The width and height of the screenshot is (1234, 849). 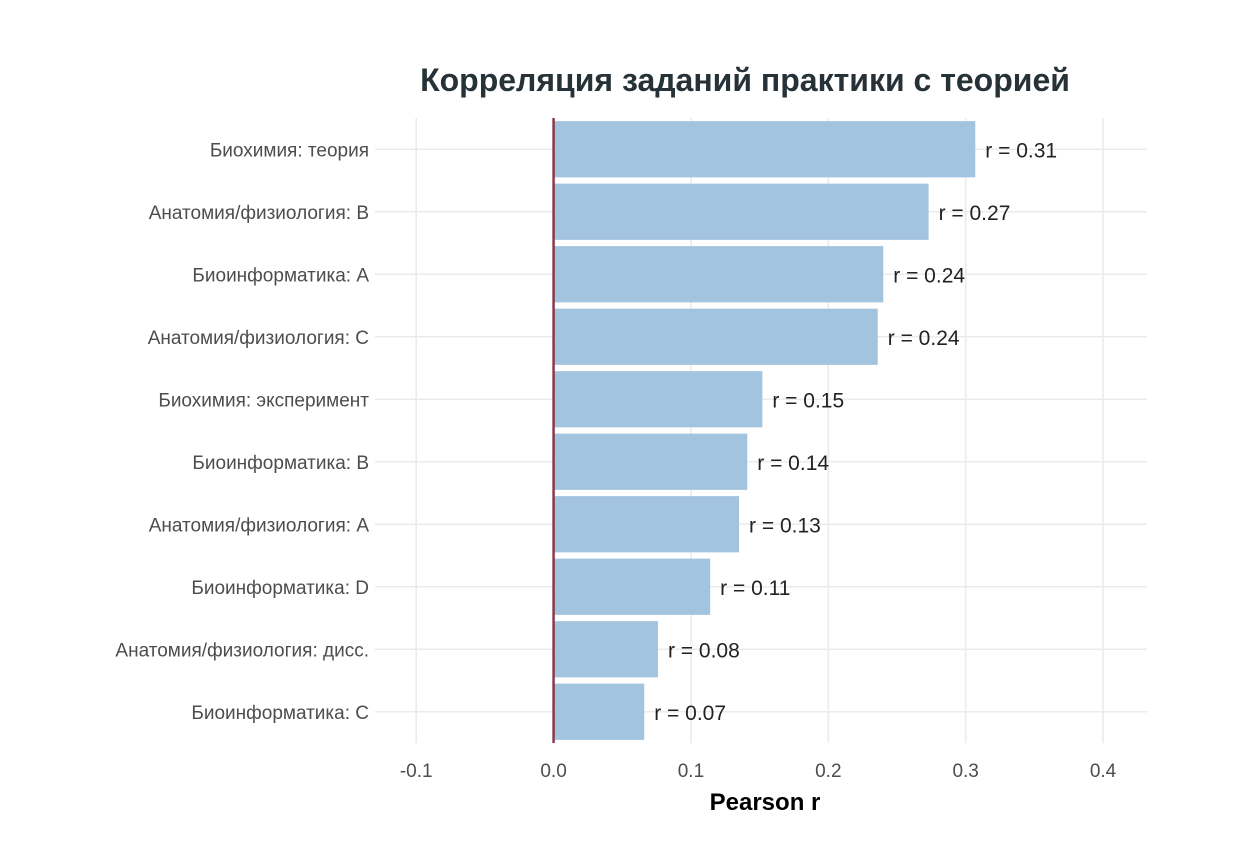 I want to click on y-category-label: Биоинформатика: C, so click(x=280, y=713).